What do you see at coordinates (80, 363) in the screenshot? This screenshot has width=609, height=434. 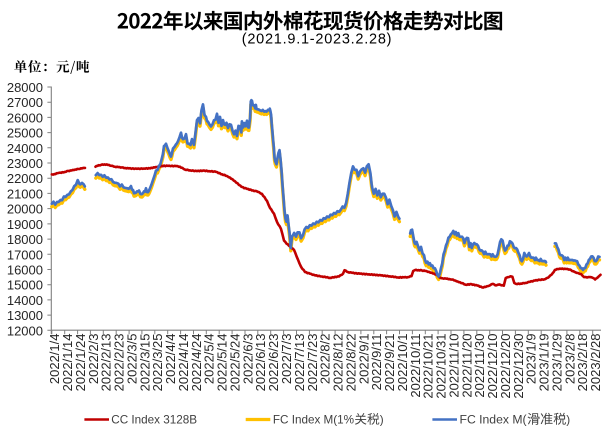 I see `svg-text: 2022/1/24` at bounding box center [80, 363].